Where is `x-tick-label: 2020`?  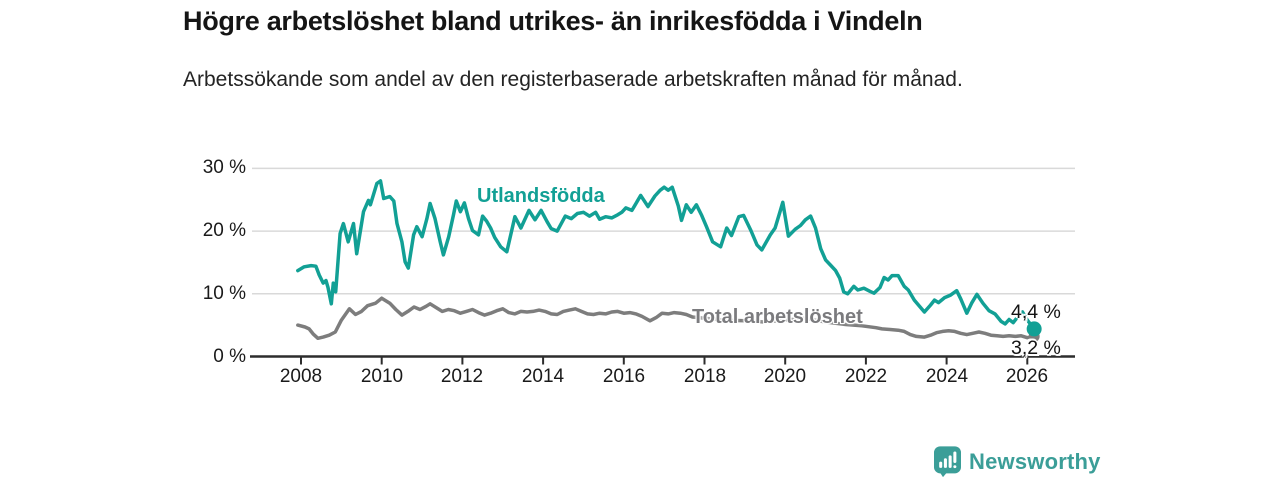
x-tick-label: 2020 is located at coordinates (785, 376).